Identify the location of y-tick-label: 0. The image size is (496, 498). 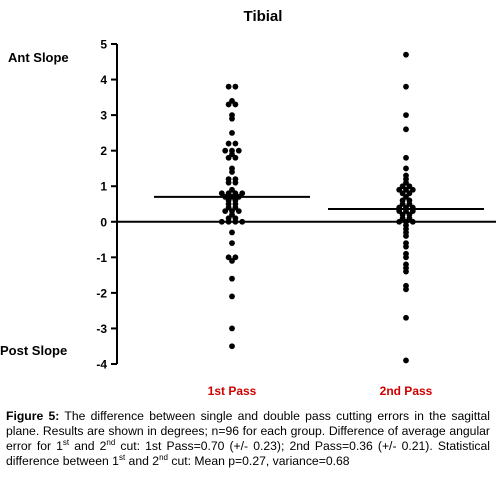
(103, 222).